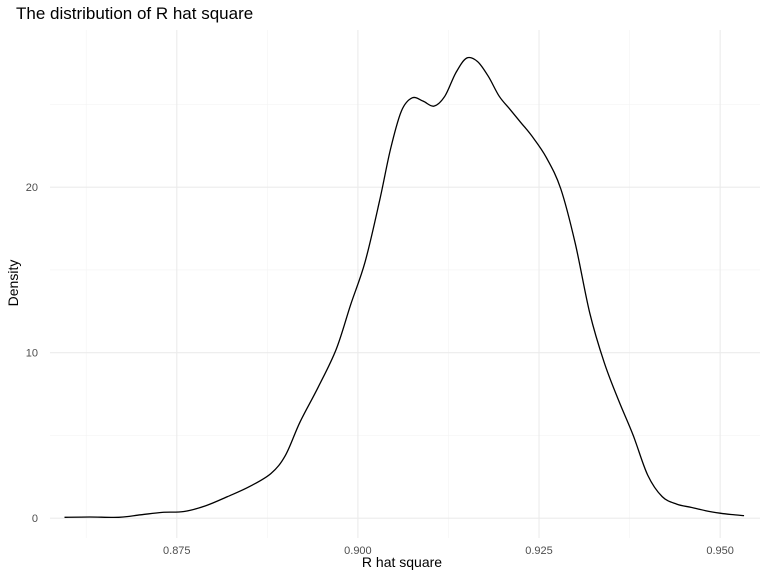 This screenshot has height=576, width=768. Describe the element at coordinates (32, 354) in the screenshot. I see `y-tick-label: 10` at that location.